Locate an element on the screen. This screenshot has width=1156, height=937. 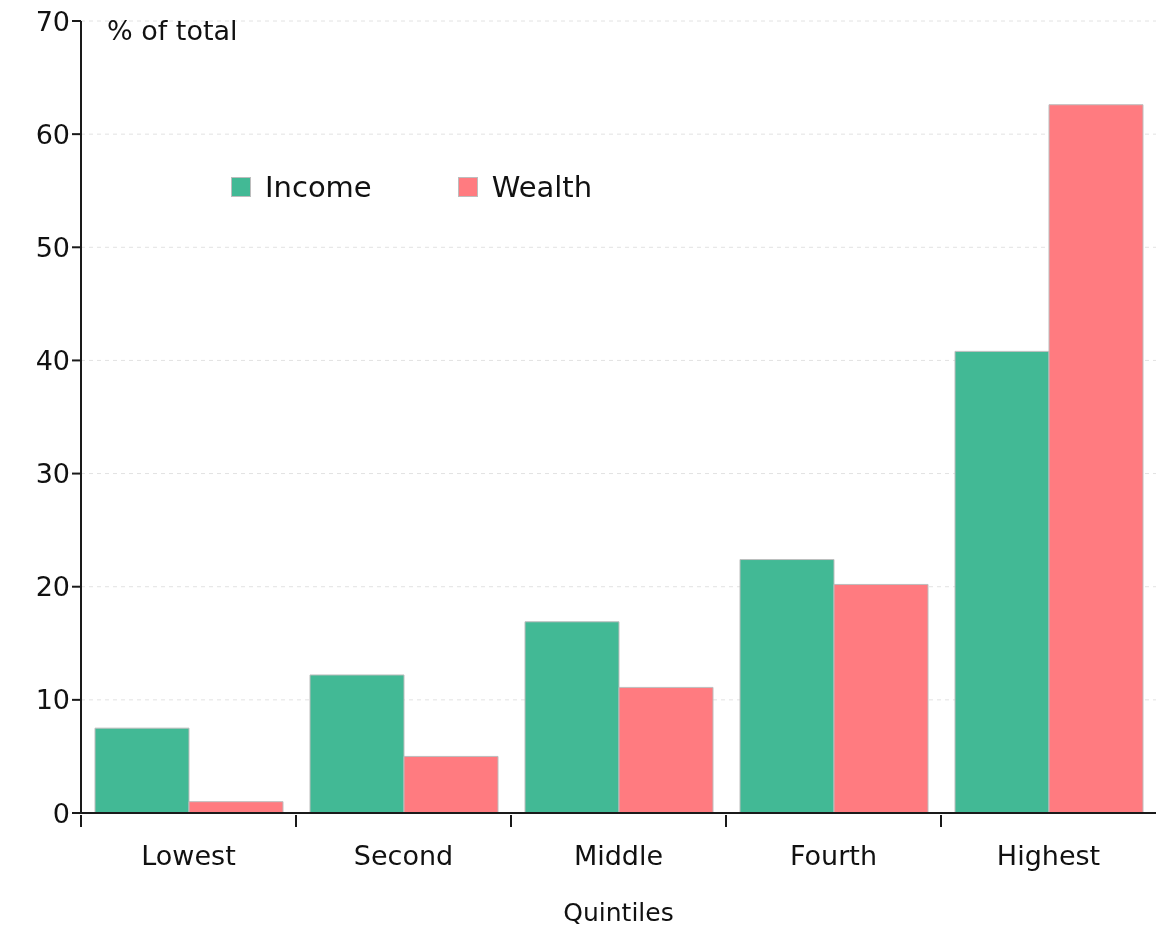
x-tick-label: Middle is located at coordinates (618, 855).